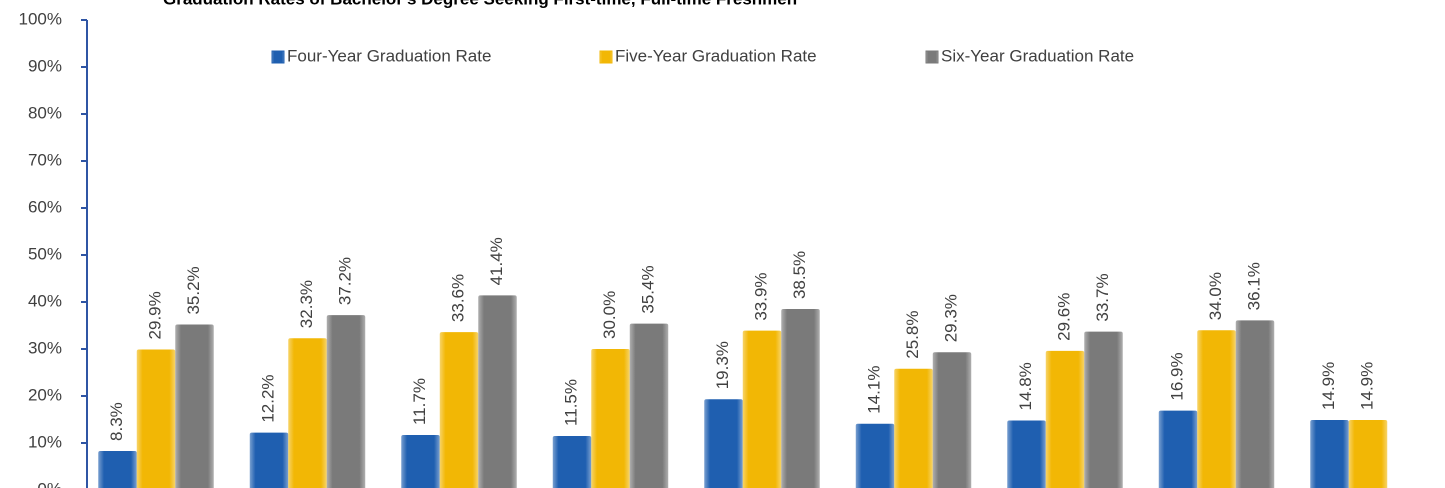 The height and width of the screenshot is (488, 1445). What do you see at coordinates (45, 394) in the screenshot?
I see `y-tick-label: 20%` at bounding box center [45, 394].